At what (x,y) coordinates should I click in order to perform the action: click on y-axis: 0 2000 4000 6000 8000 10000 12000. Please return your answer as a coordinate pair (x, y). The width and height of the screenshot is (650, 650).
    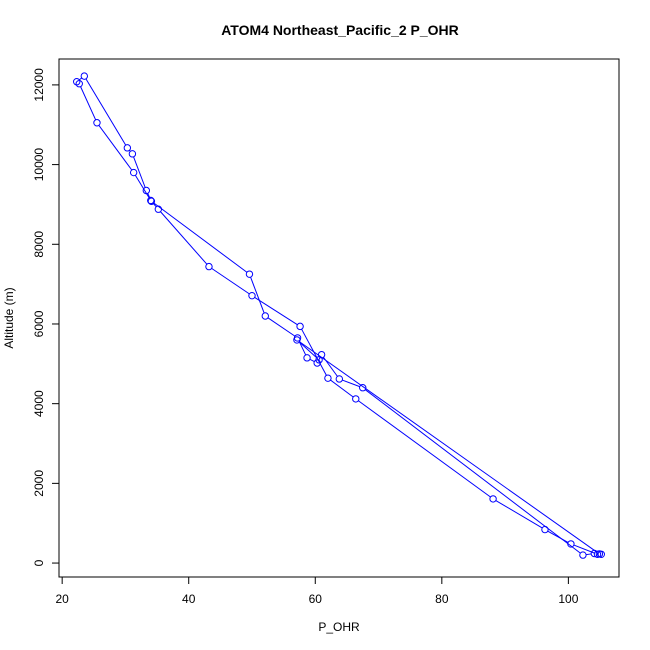
    Looking at the image, I should click on (46, 317).